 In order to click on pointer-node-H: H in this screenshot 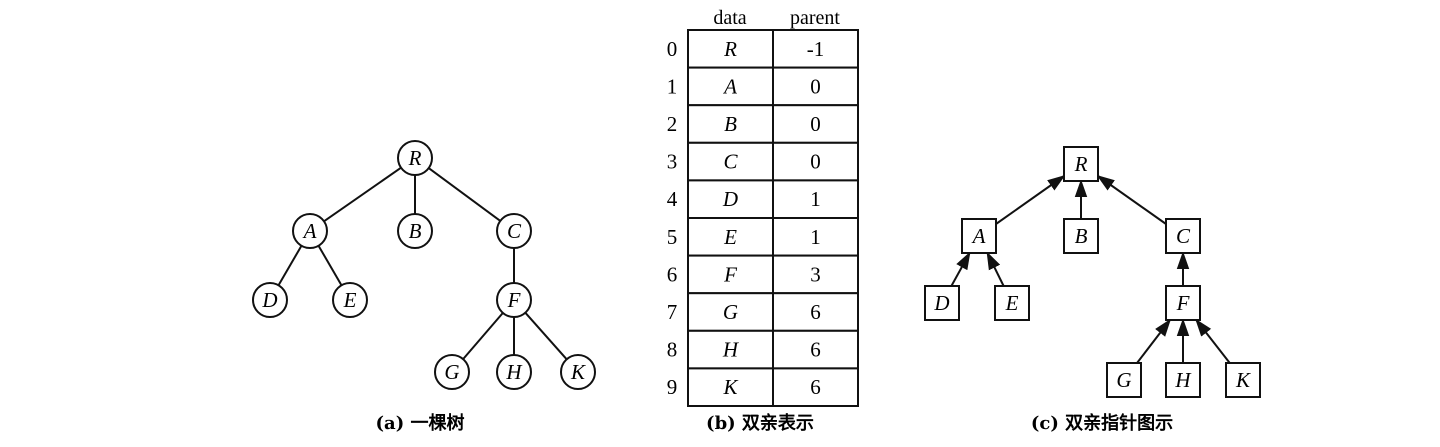, I will do `click(1183, 380)`.